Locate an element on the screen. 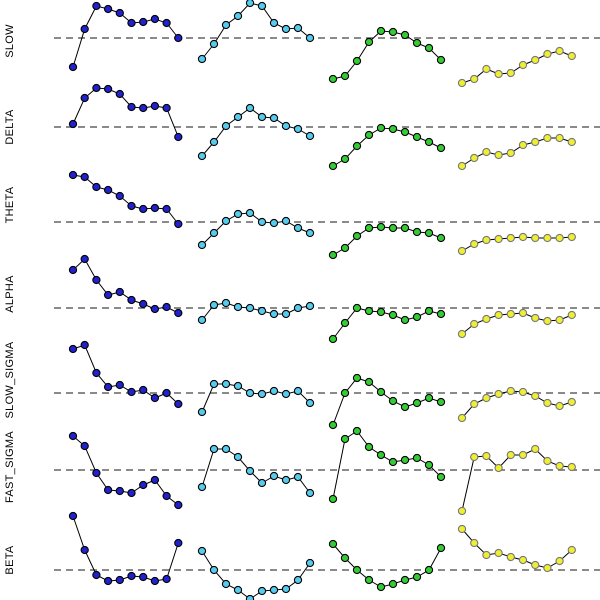  row-label-delta: DELTA is located at coordinates (10, 127).